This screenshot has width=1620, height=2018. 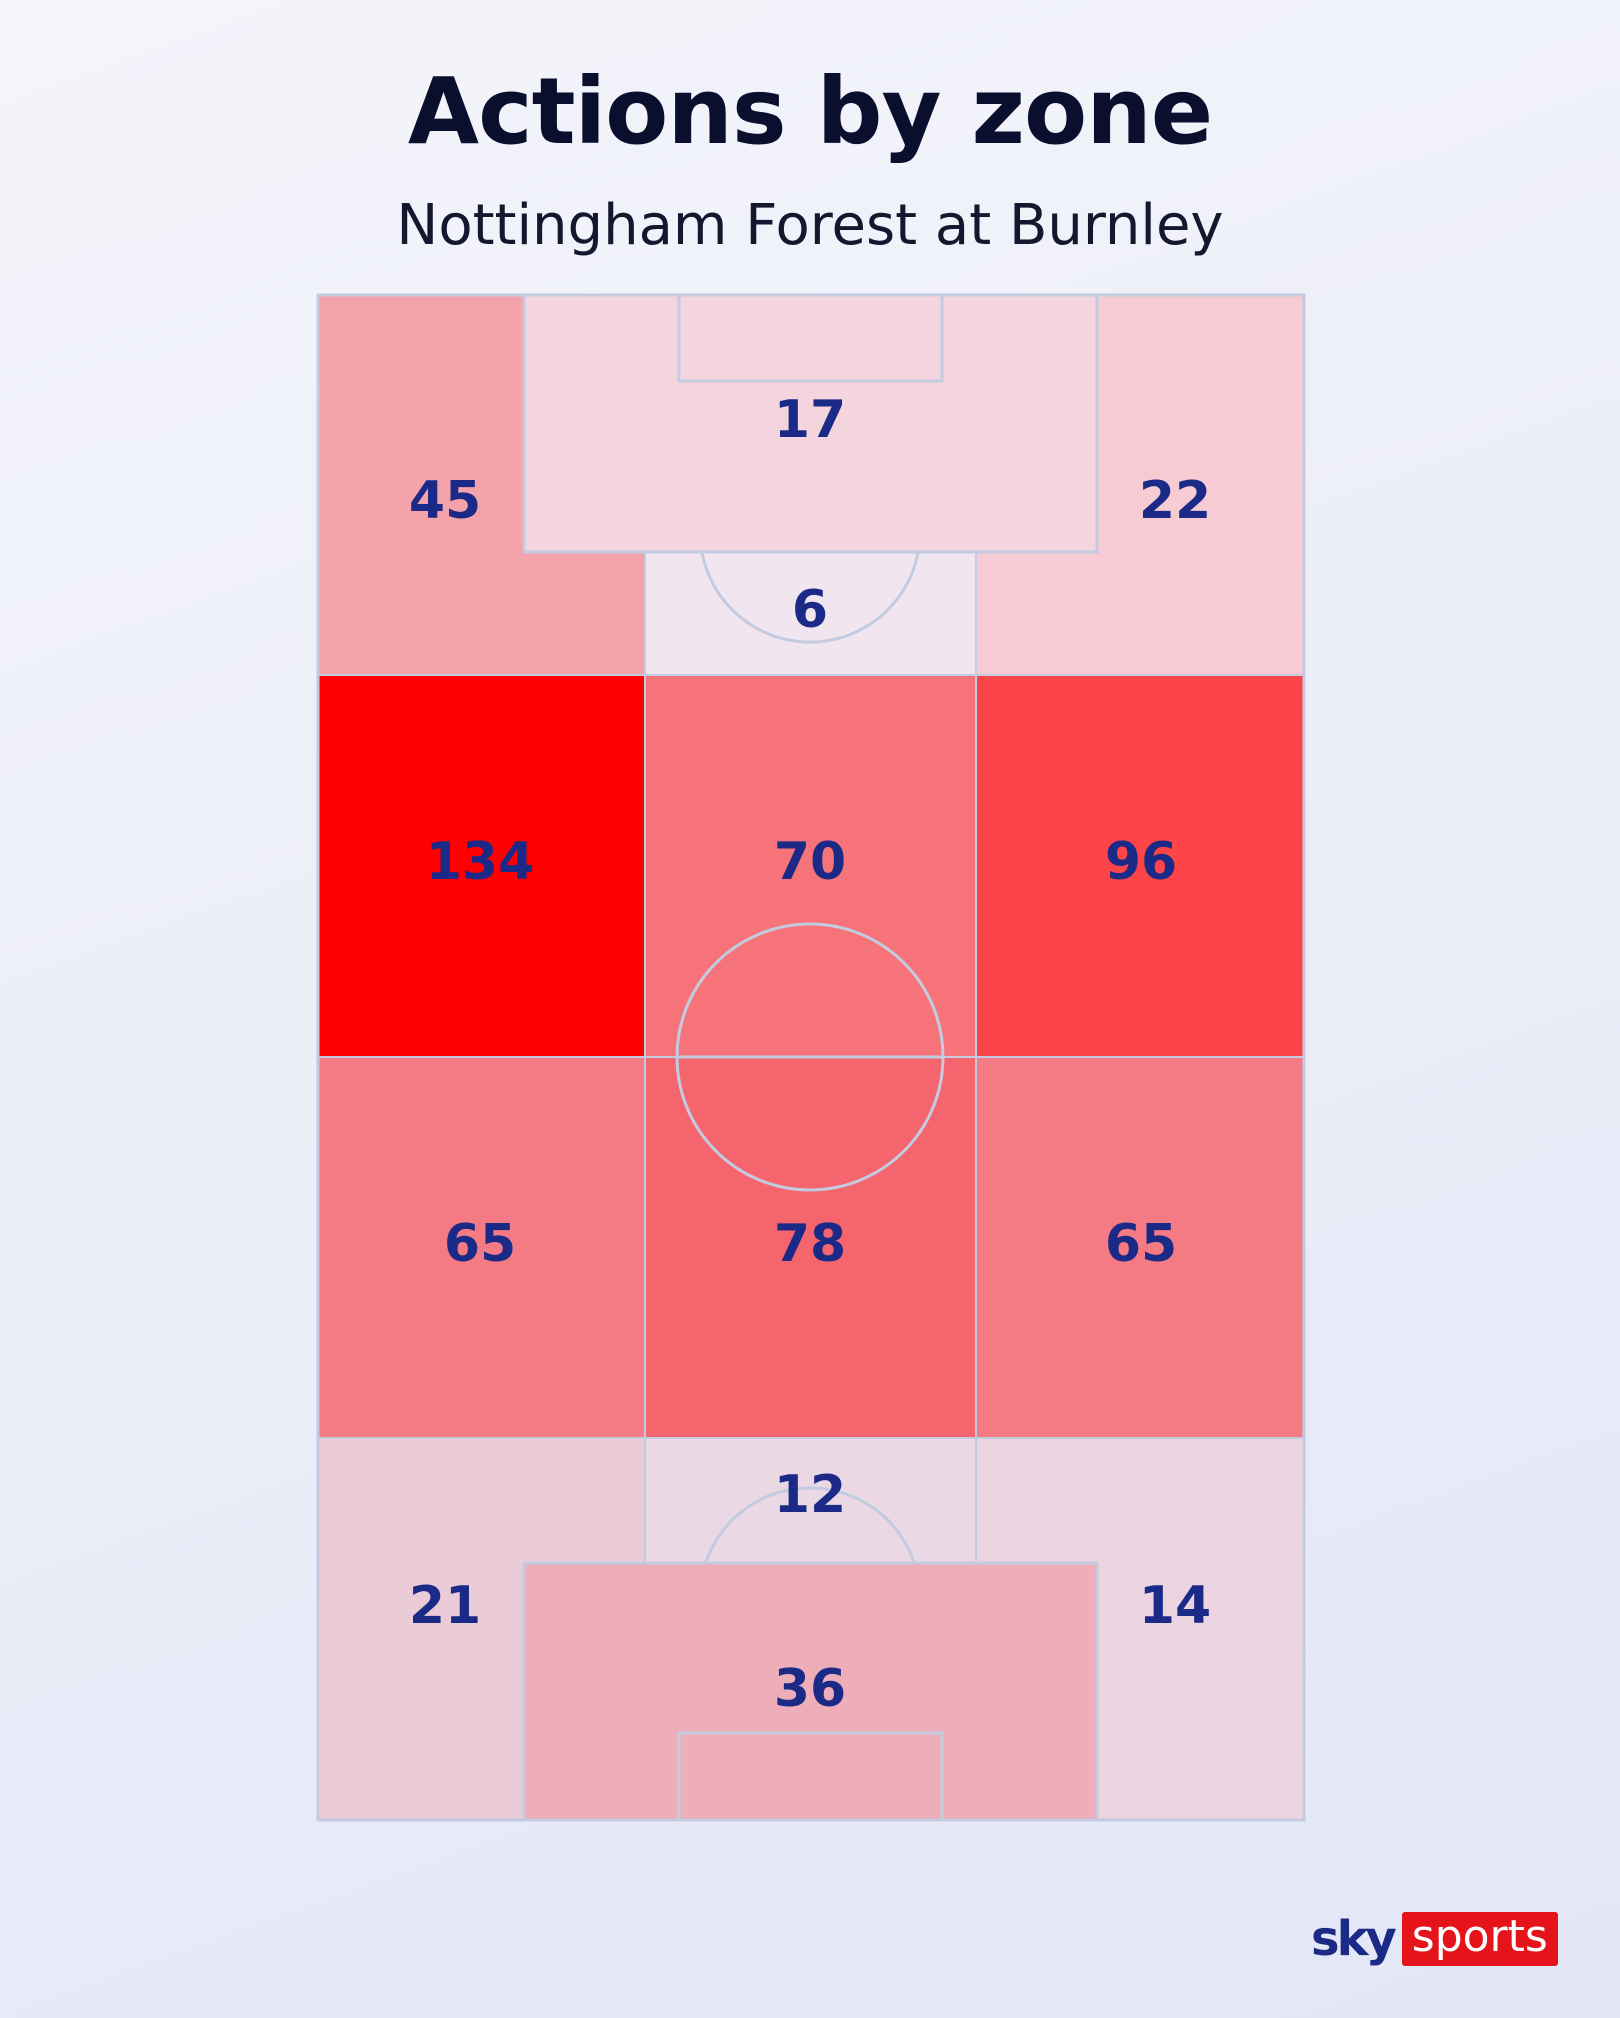 I want to click on zone-value-lower-mid-right: 65, so click(x=1141, y=1244).